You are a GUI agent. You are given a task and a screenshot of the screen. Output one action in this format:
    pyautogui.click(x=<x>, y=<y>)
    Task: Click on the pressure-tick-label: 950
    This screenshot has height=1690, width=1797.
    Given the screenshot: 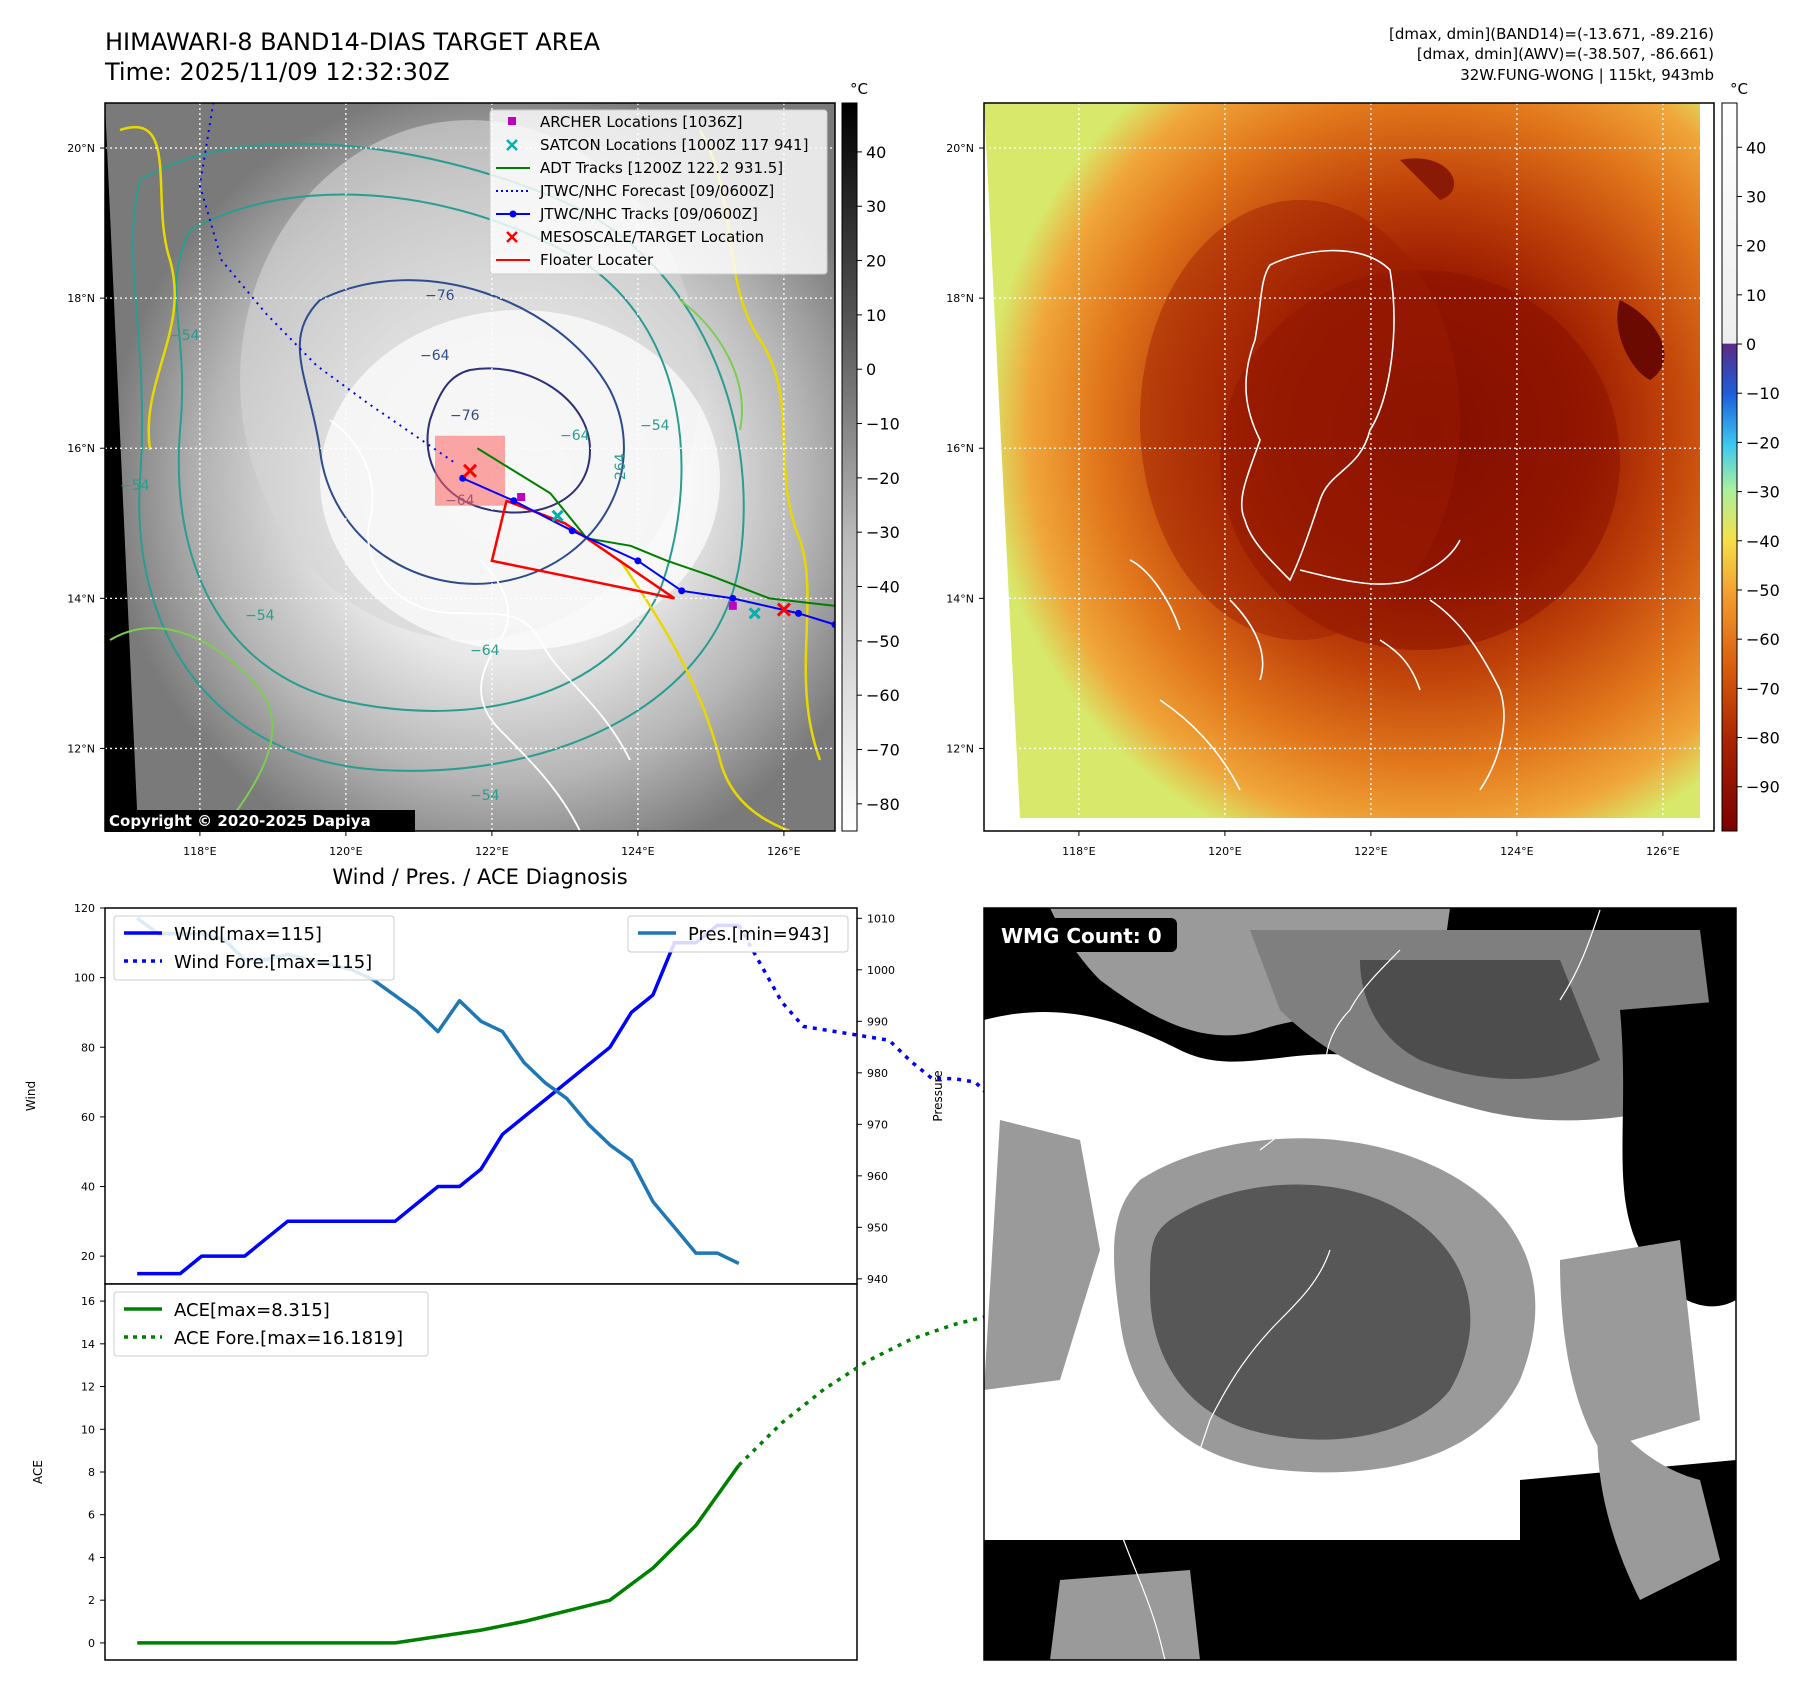 What is the action you would take?
    pyautogui.click(x=877, y=1227)
    